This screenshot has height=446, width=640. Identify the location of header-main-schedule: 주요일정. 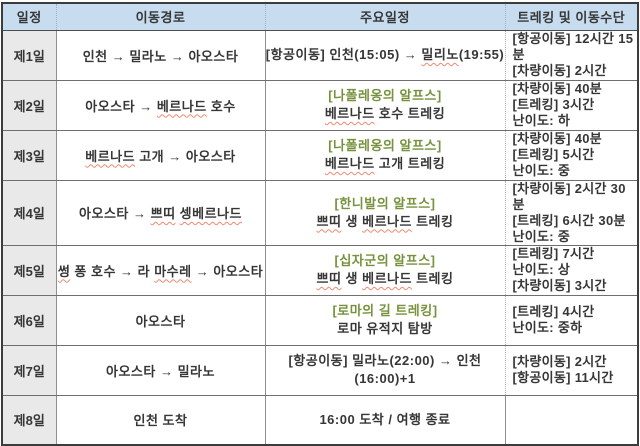
(385, 17).